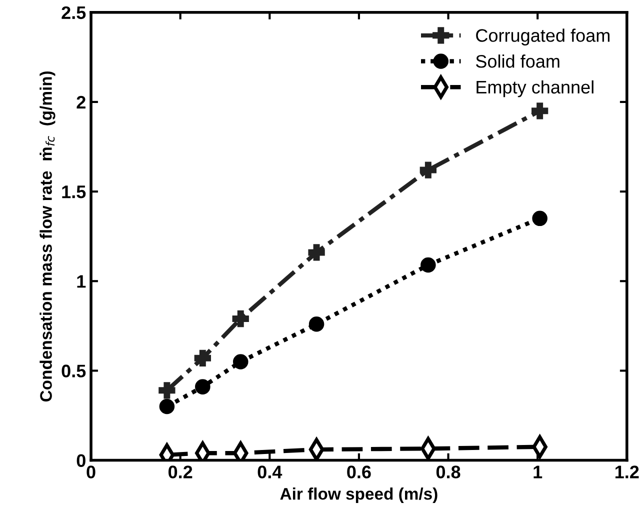 The height and width of the screenshot is (516, 641). What do you see at coordinates (74, 371) in the screenshot?
I see `y-tick-label: 0.5` at bounding box center [74, 371].